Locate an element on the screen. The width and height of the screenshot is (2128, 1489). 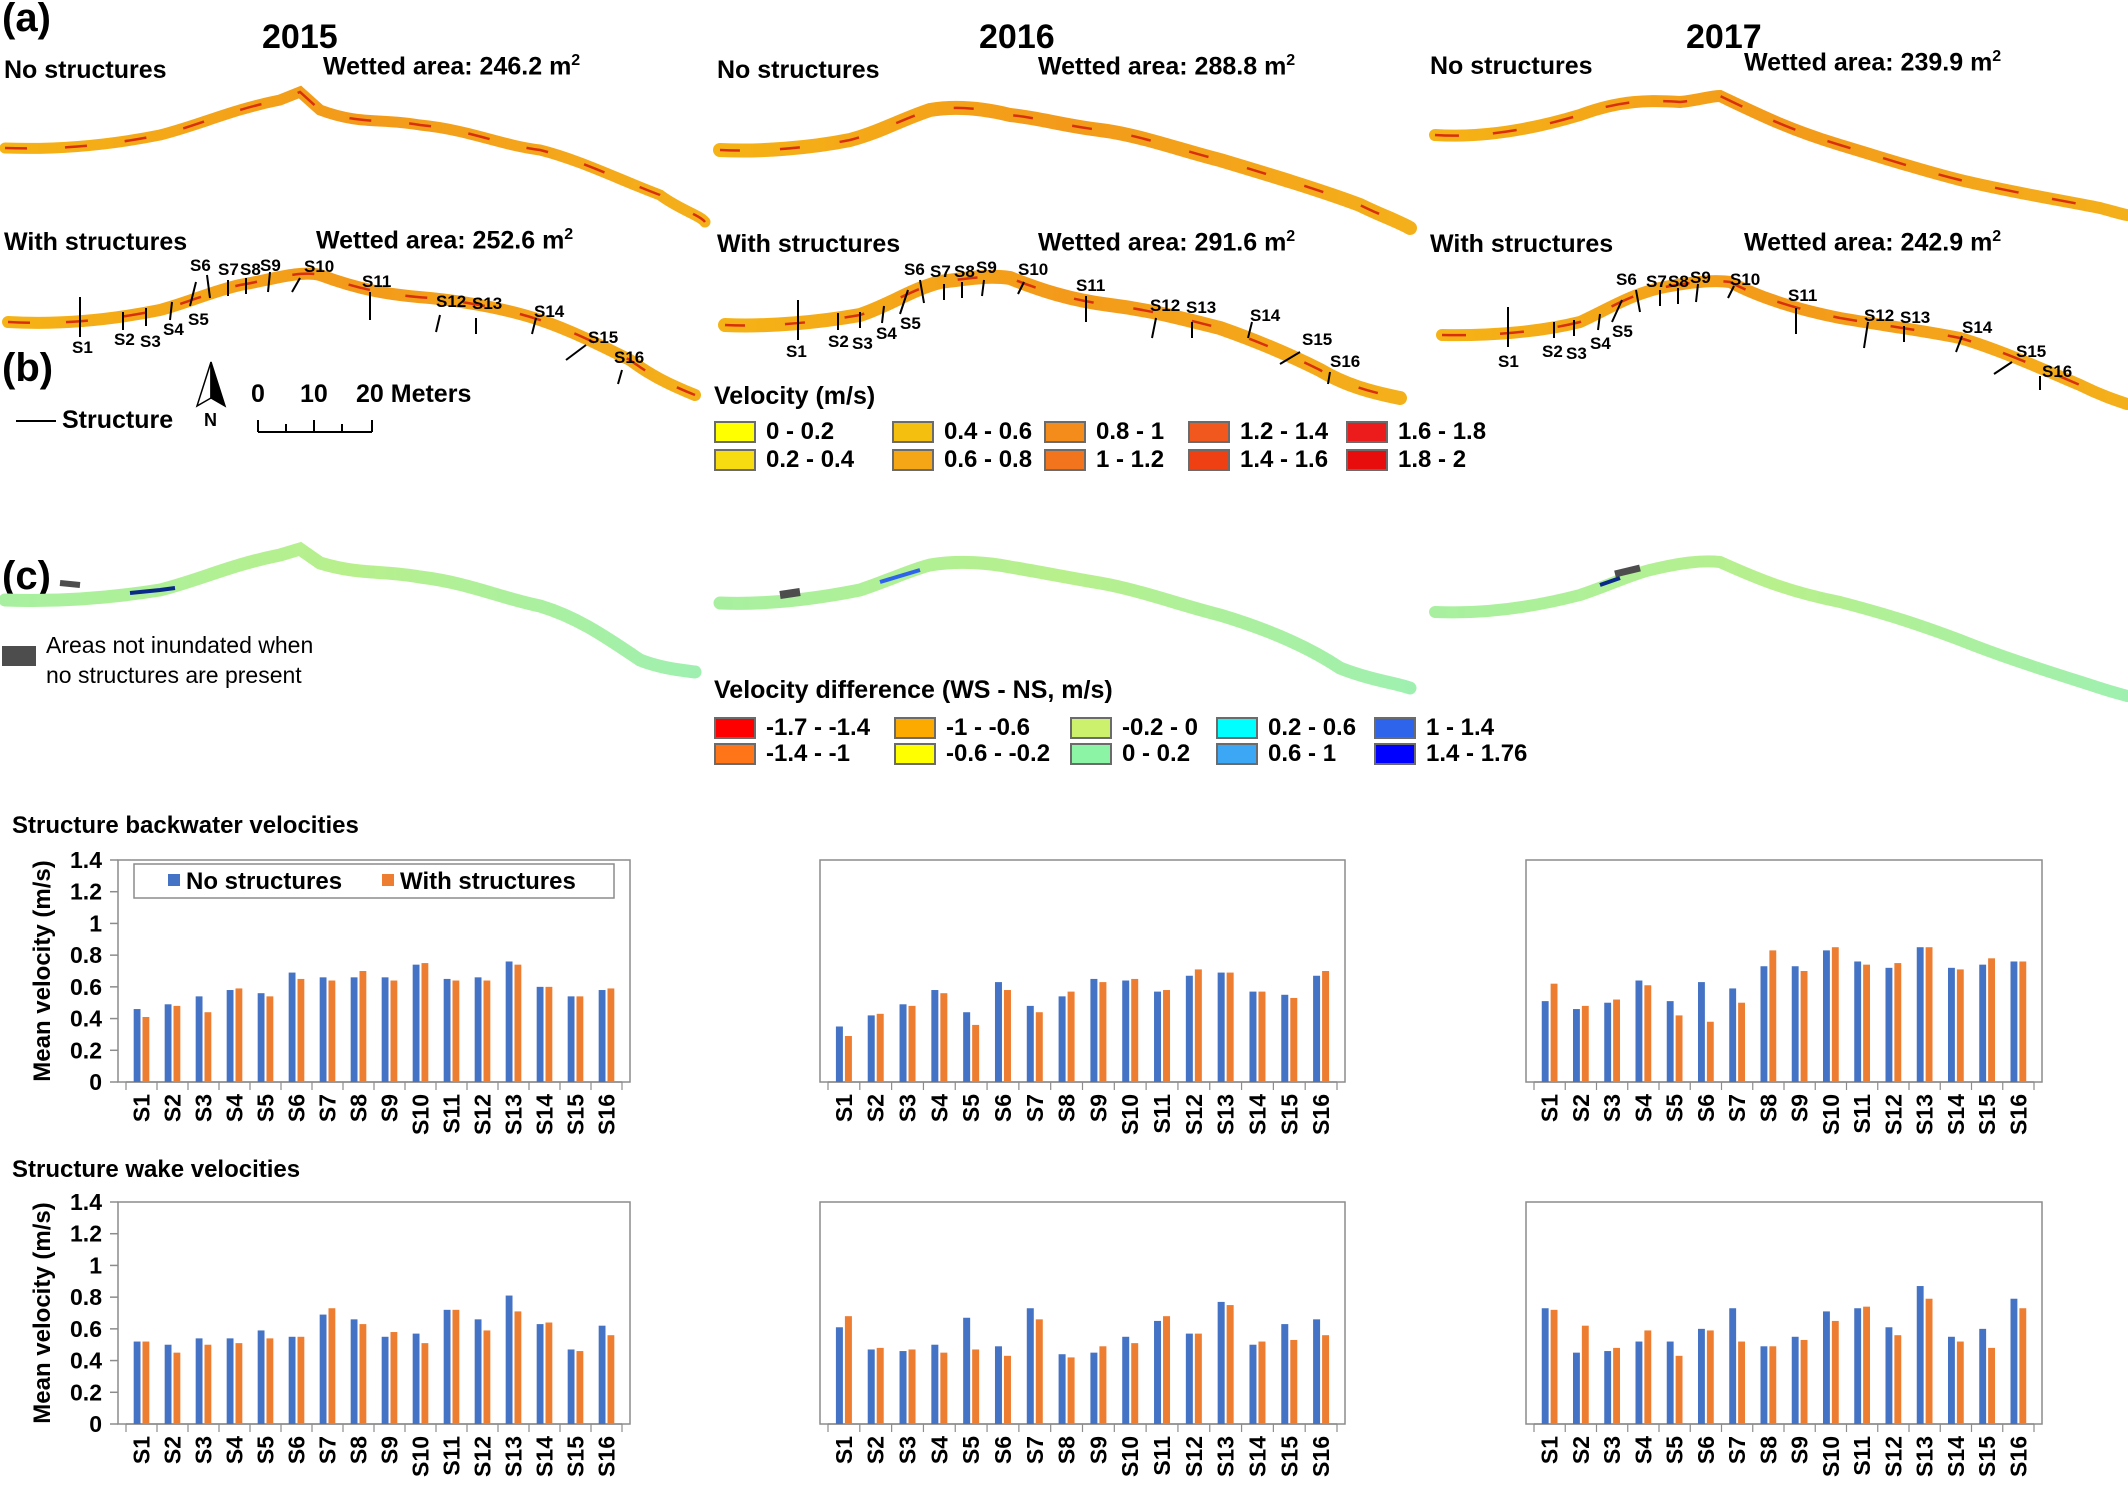
scale-bar is located at coordinates (315, 426).